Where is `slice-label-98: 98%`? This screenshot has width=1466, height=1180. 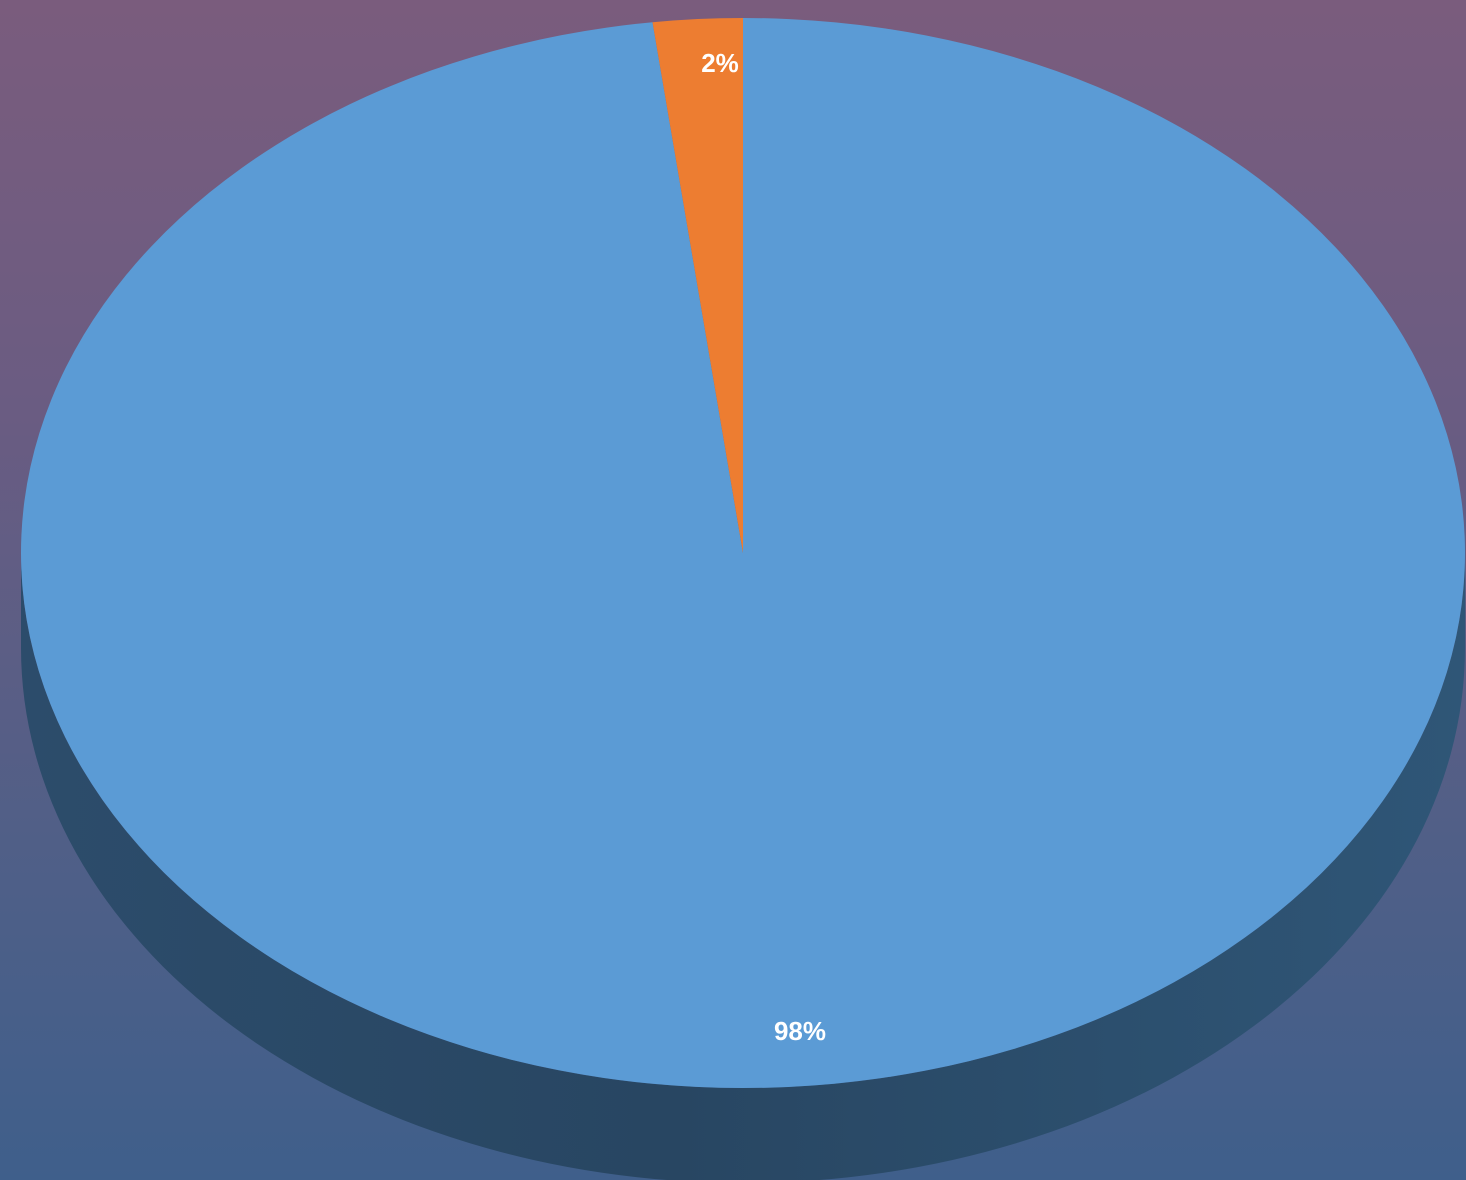
slice-label-98: 98% is located at coordinates (800, 1031).